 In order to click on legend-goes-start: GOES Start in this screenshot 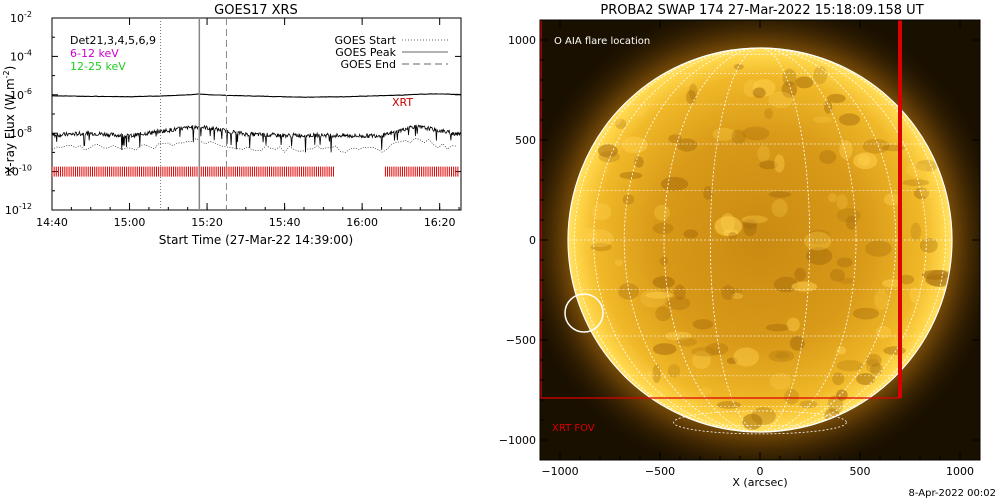, I will do `click(366, 40)`.